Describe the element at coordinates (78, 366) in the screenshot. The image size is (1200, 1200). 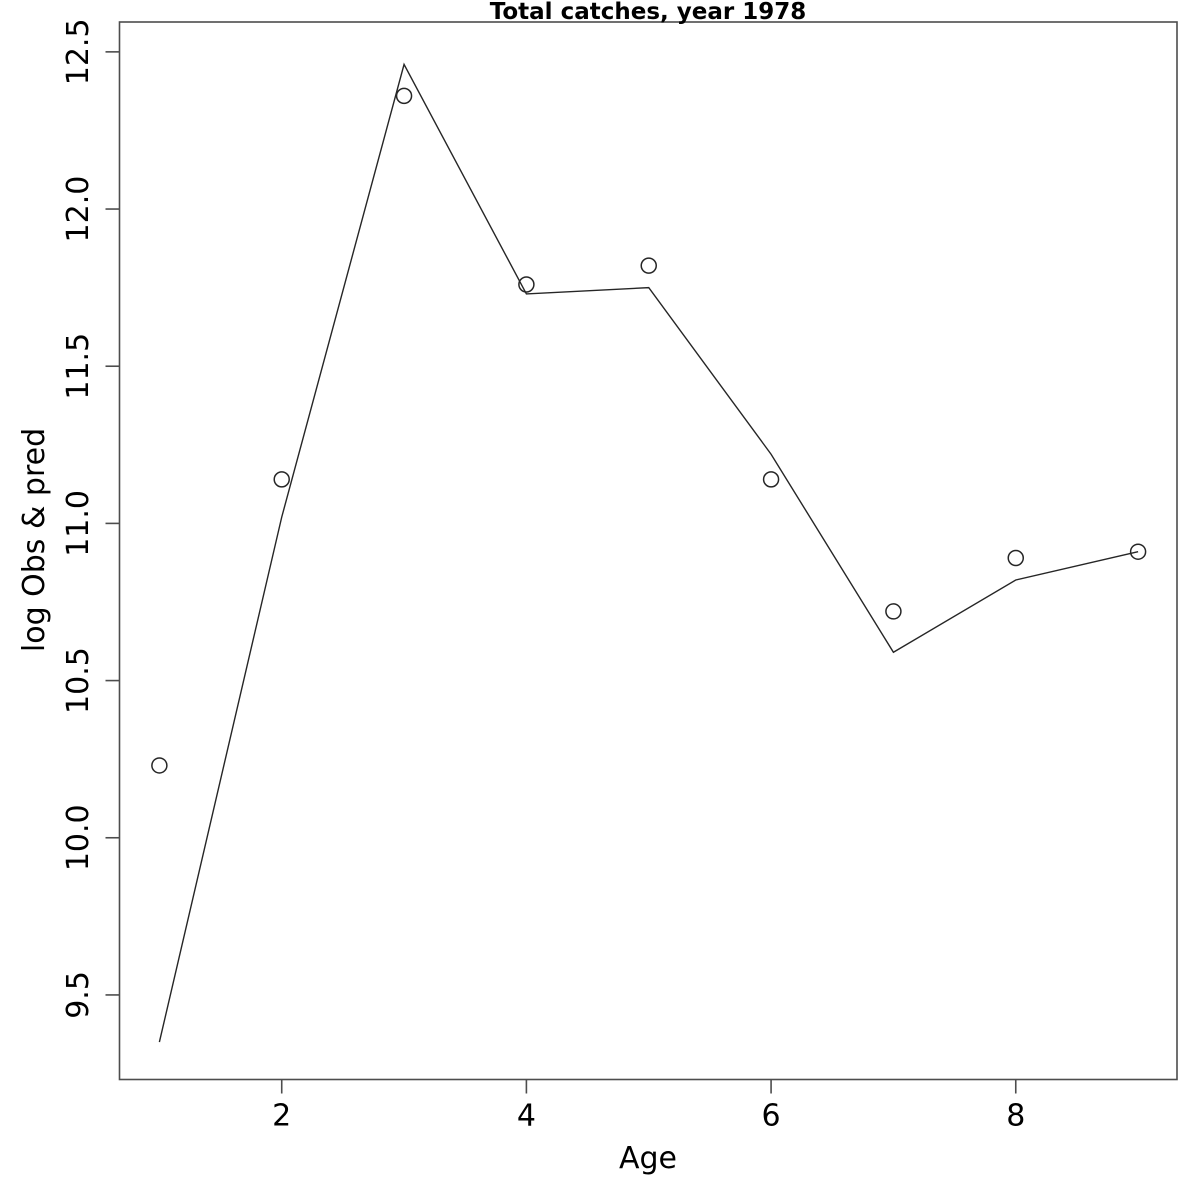
I see `y-tick-label: 11.5` at that location.